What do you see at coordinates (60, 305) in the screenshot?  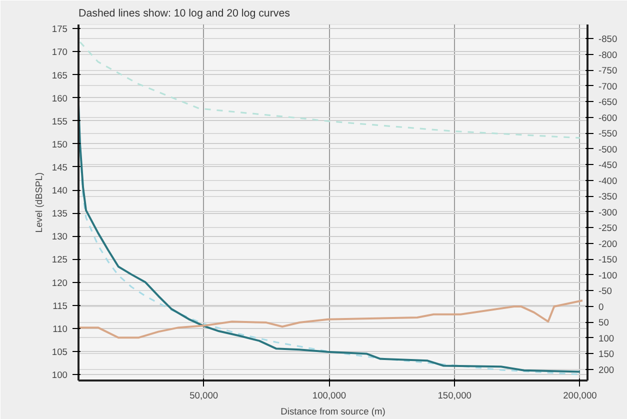 I see `y-tick-label: 115` at bounding box center [60, 305].